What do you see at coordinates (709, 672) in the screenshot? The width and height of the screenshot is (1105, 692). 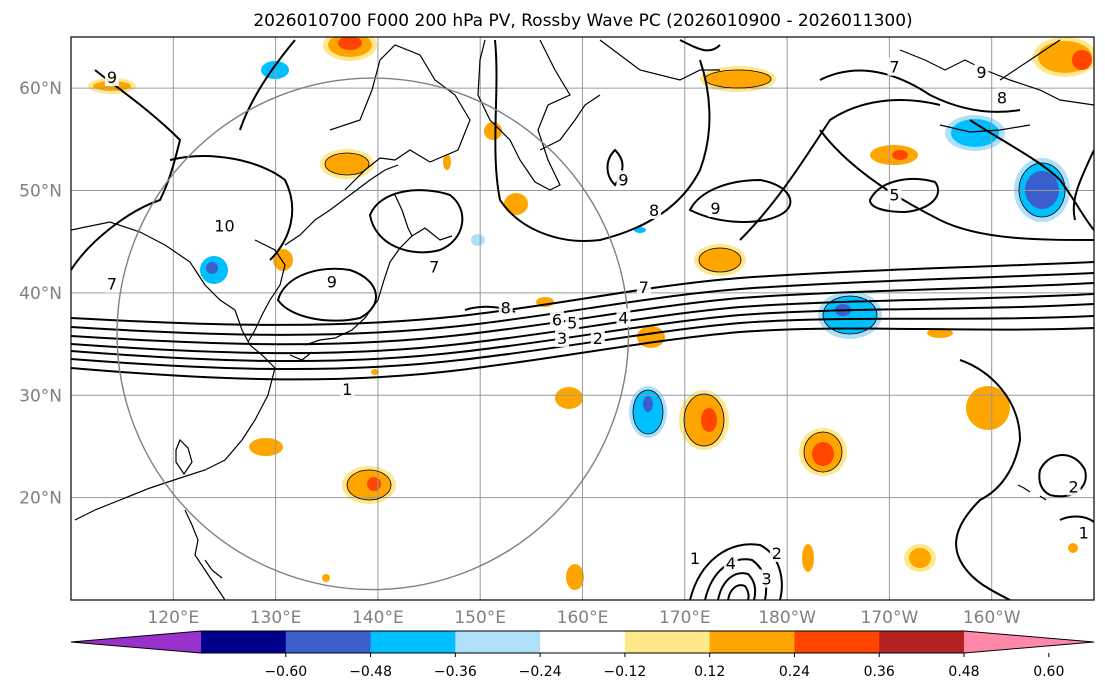 I see `colorbar-tick-label: 0.12` at bounding box center [709, 672].